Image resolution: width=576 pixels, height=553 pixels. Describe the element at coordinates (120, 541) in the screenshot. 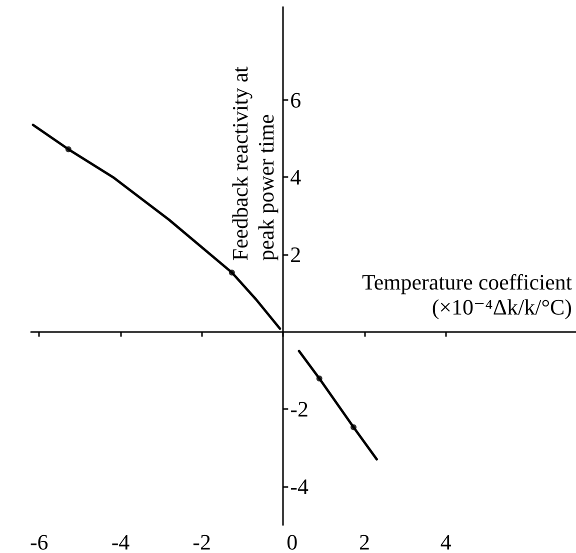

I see `x-tick-label: -4` at that location.